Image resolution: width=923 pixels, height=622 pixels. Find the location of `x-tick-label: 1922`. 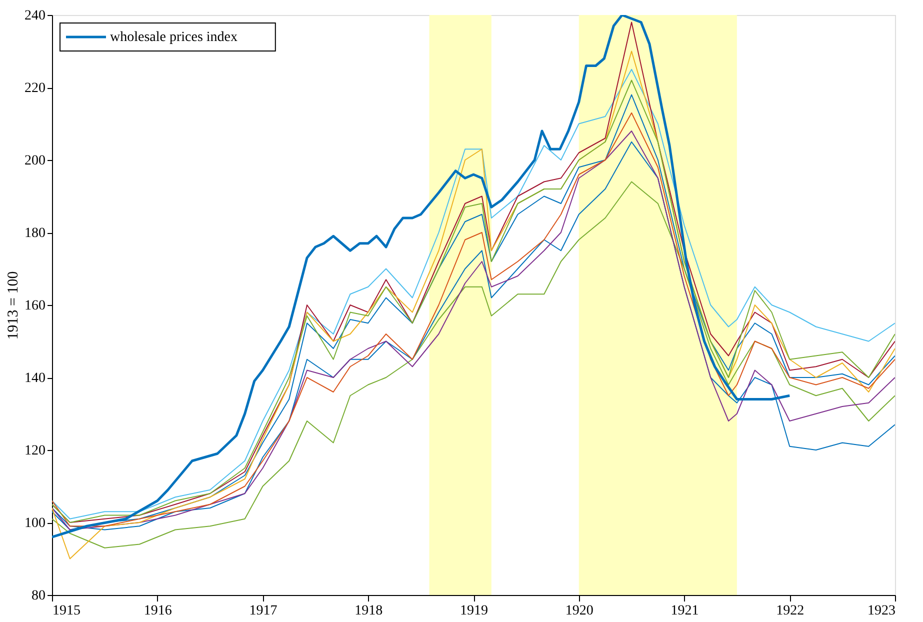

x-tick-label: 1922 is located at coordinates (790, 611).